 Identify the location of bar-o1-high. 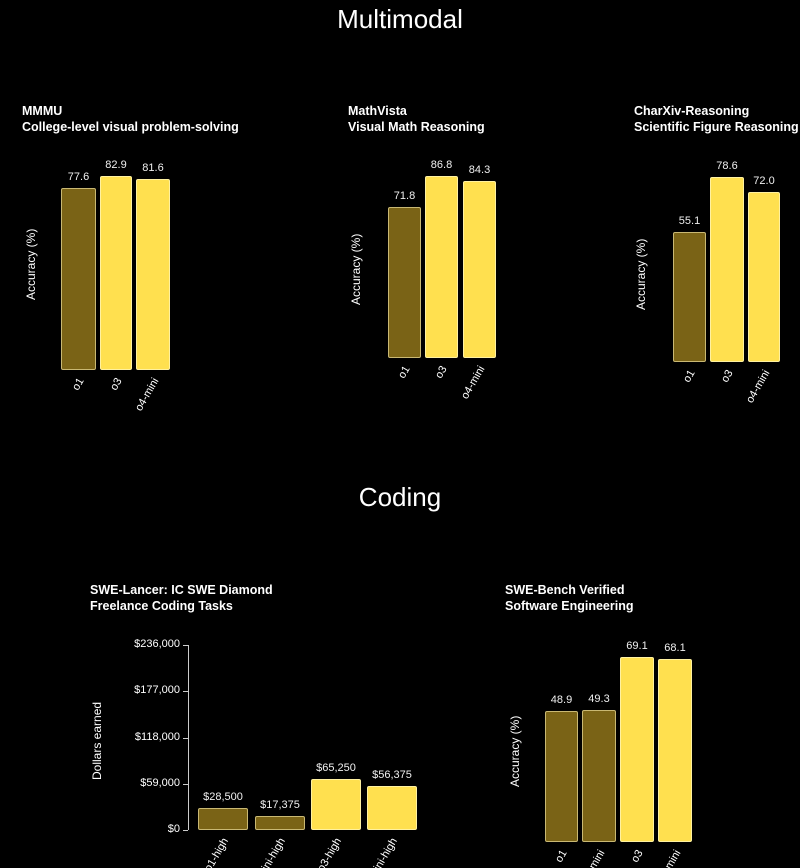
(223, 818).